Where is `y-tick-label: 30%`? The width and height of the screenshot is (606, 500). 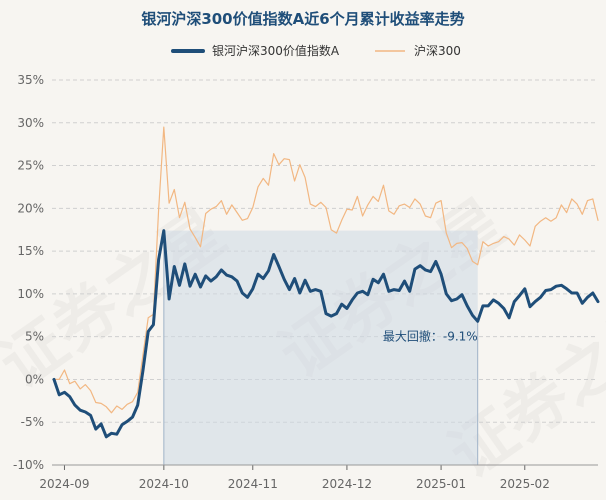
y-tick-label: 30% is located at coordinates (30, 123).